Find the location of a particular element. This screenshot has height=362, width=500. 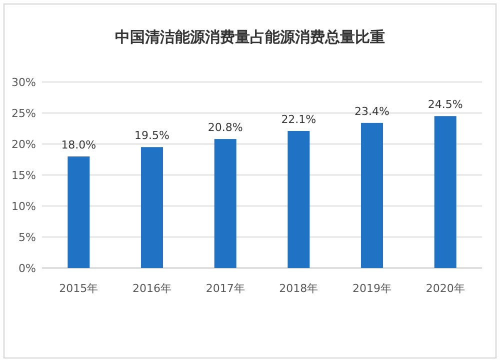

y-tick-label: 20% is located at coordinates (24, 144).